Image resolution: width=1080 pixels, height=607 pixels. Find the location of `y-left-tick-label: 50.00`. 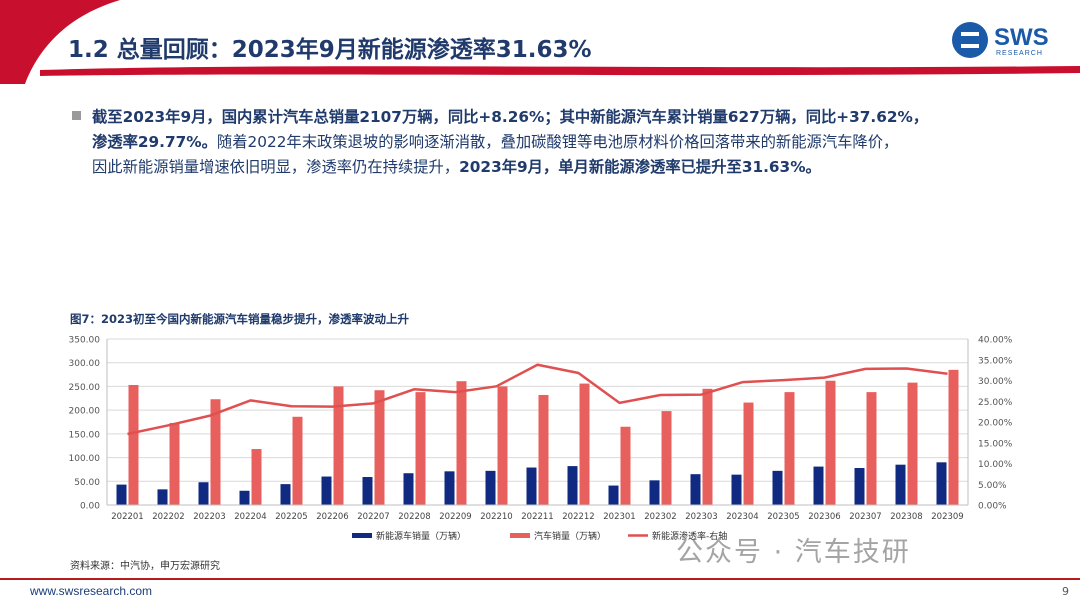

y-left-tick-label: 50.00 is located at coordinates (87, 483).